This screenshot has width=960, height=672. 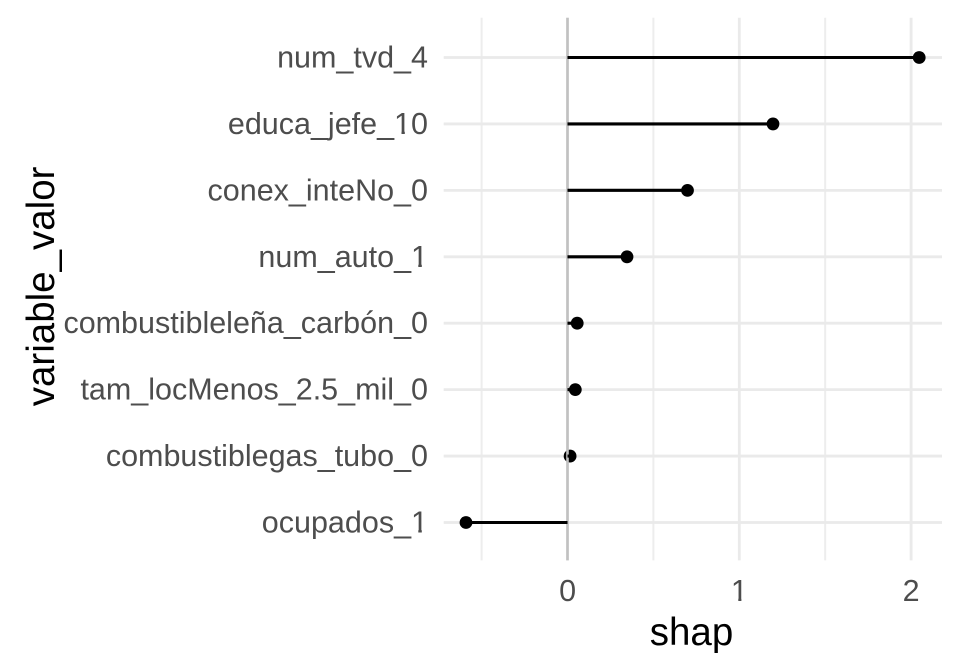 What do you see at coordinates (911, 591) in the screenshot?
I see `svg-text: 2` at bounding box center [911, 591].